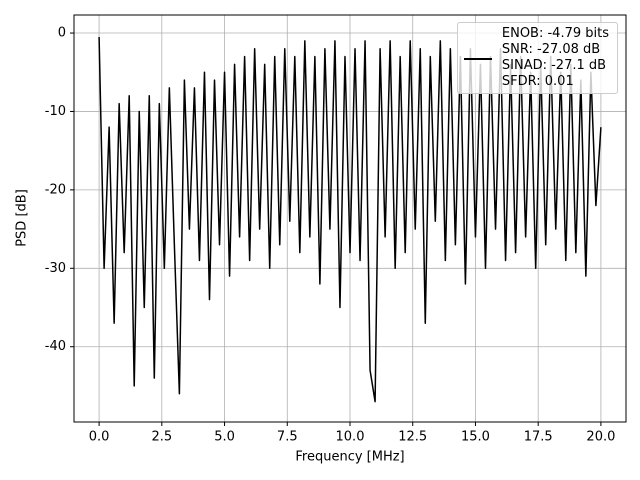  What do you see at coordinates (350, 437) in the screenshot?
I see `x-tick-label: 10.0` at bounding box center [350, 437].